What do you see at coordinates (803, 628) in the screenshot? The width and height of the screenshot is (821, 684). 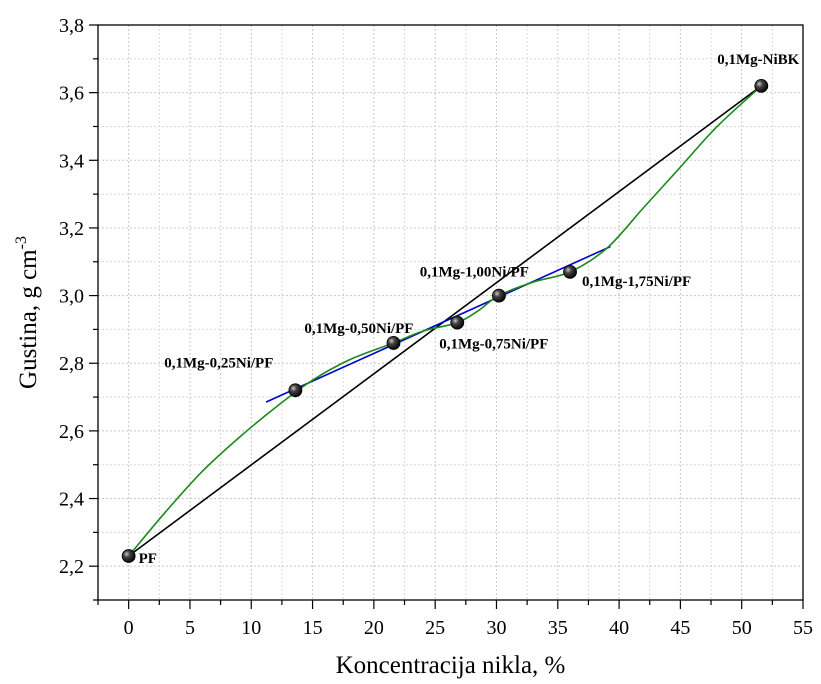 I see `x-tick-label: 55` at bounding box center [803, 628].